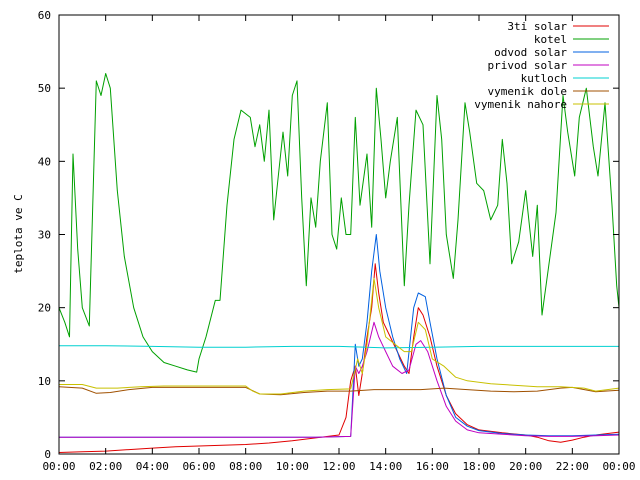  What do you see at coordinates (385, 466) in the screenshot?
I see `x-tick-label: 14:00` at bounding box center [385, 466].